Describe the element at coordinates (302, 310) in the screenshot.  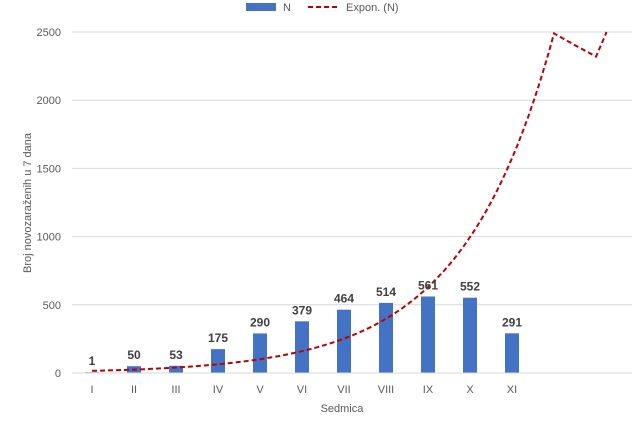
I see `data-label: 379` at that location.